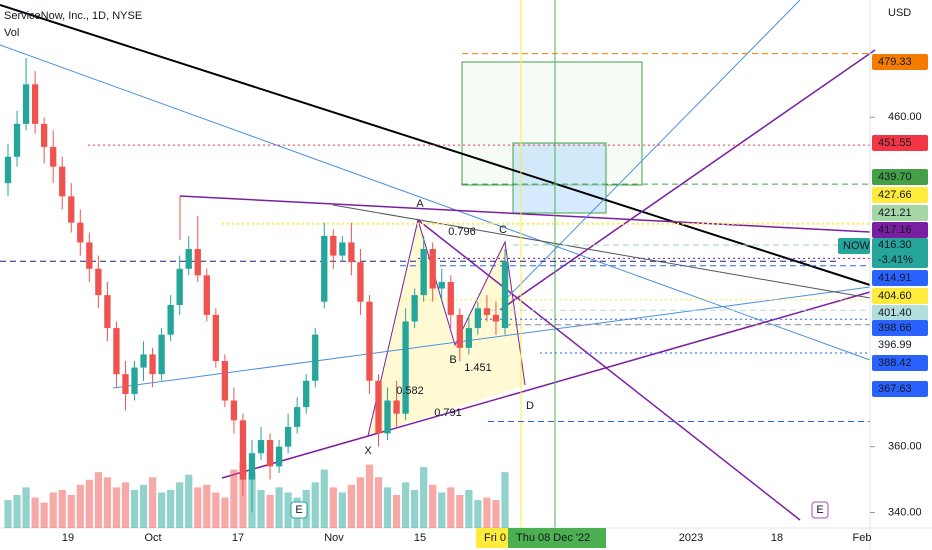  Describe the element at coordinates (525, 214) in the screenshot. I see `trend-line` at that location.